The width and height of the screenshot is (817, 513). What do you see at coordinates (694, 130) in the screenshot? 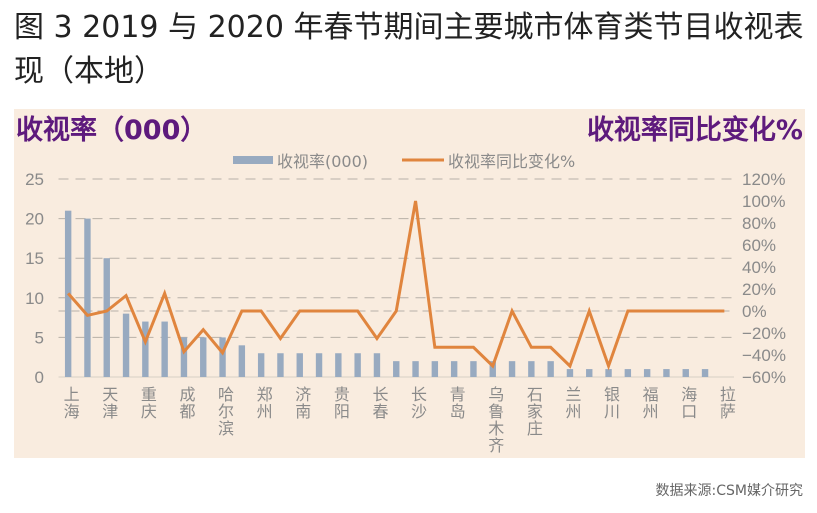
I see `right-axis-title: 收视率同比变化%` at bounding box center [694, 130].